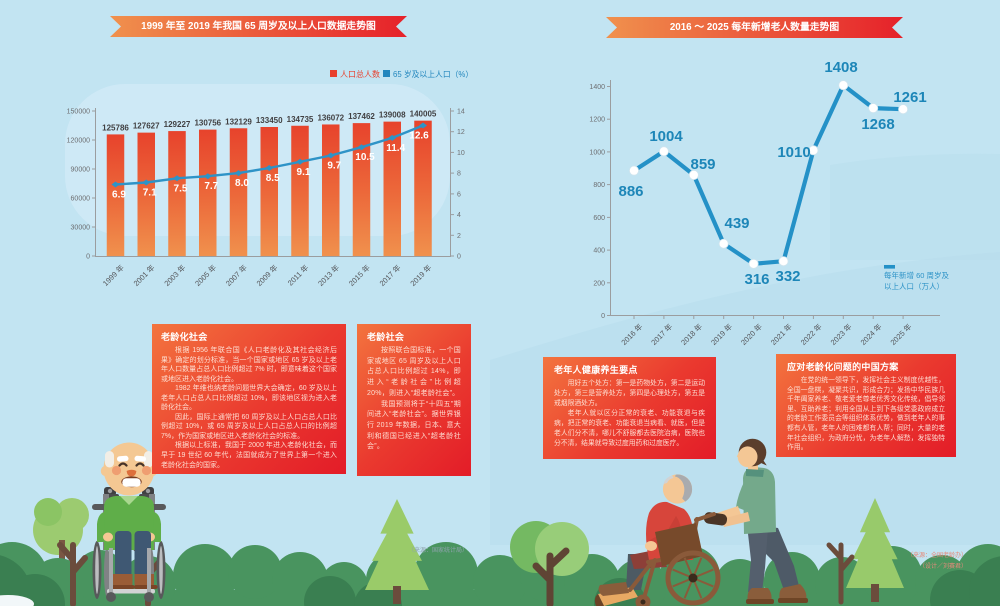 The image size is (1000, 606). I want to click on svg-text: 2009 年, so click(267, 275).